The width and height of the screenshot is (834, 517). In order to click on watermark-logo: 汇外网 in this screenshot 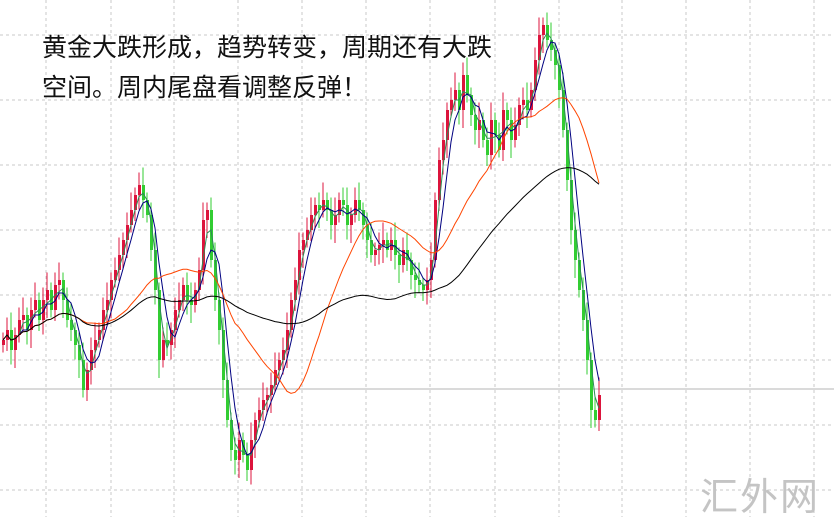, I will do `click(760, 496)`.